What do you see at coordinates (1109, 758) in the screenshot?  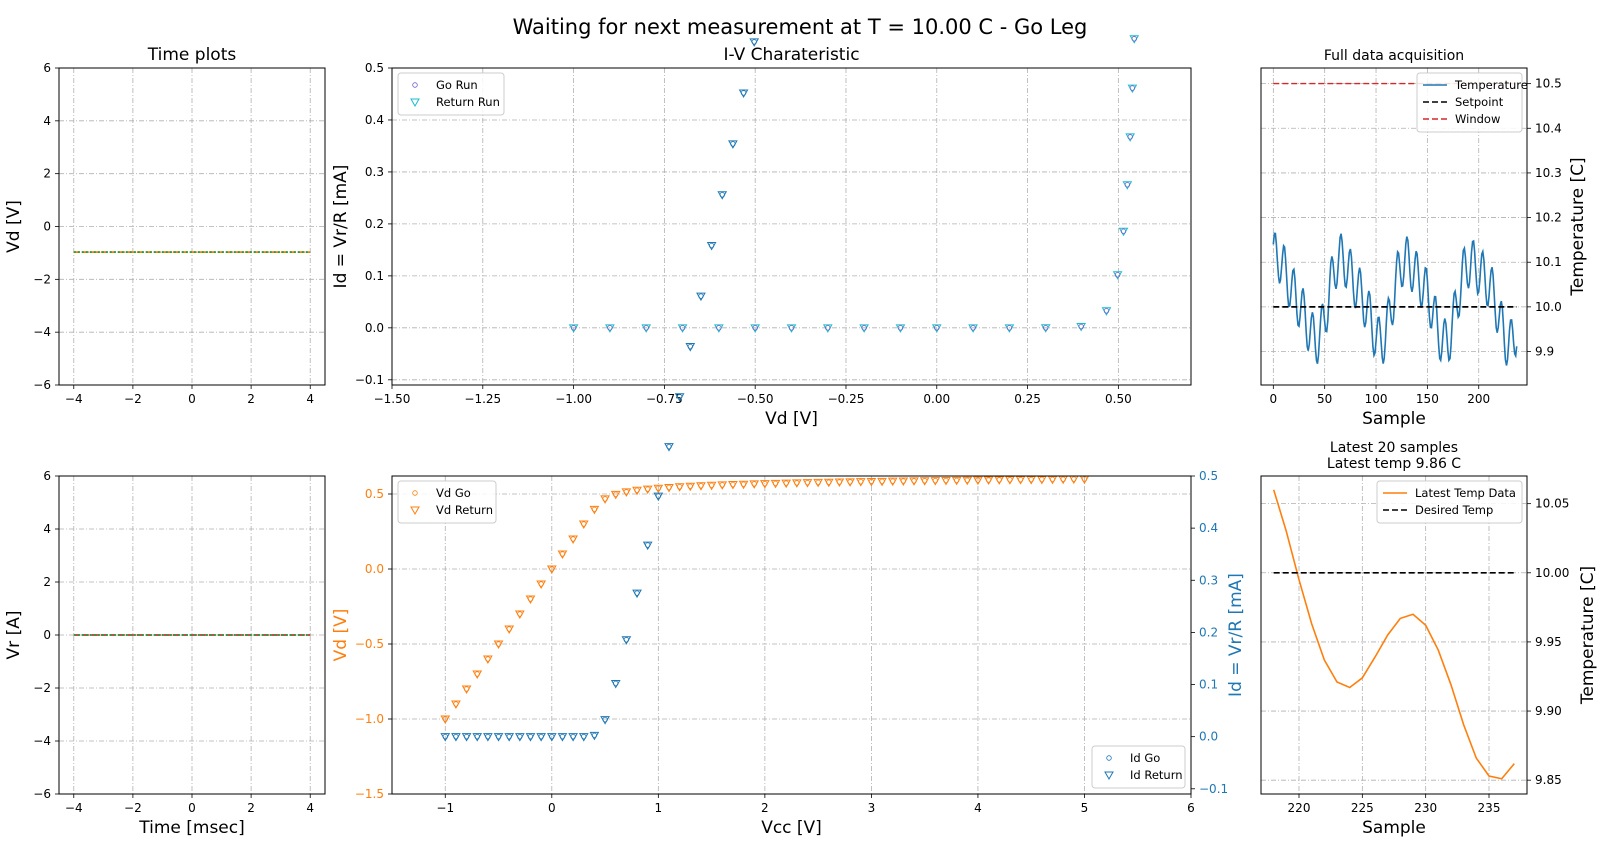 I see `legend-marker` at bounding box center [1109, 758].